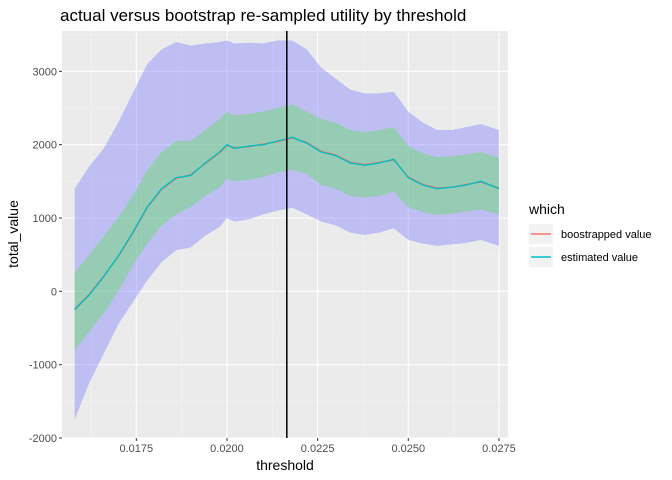 This screenshot has height=480, width=672. Describe the element at coordinates (227, 449) in the screenshot. I see `x-tick-label: 0.0200` at that location.